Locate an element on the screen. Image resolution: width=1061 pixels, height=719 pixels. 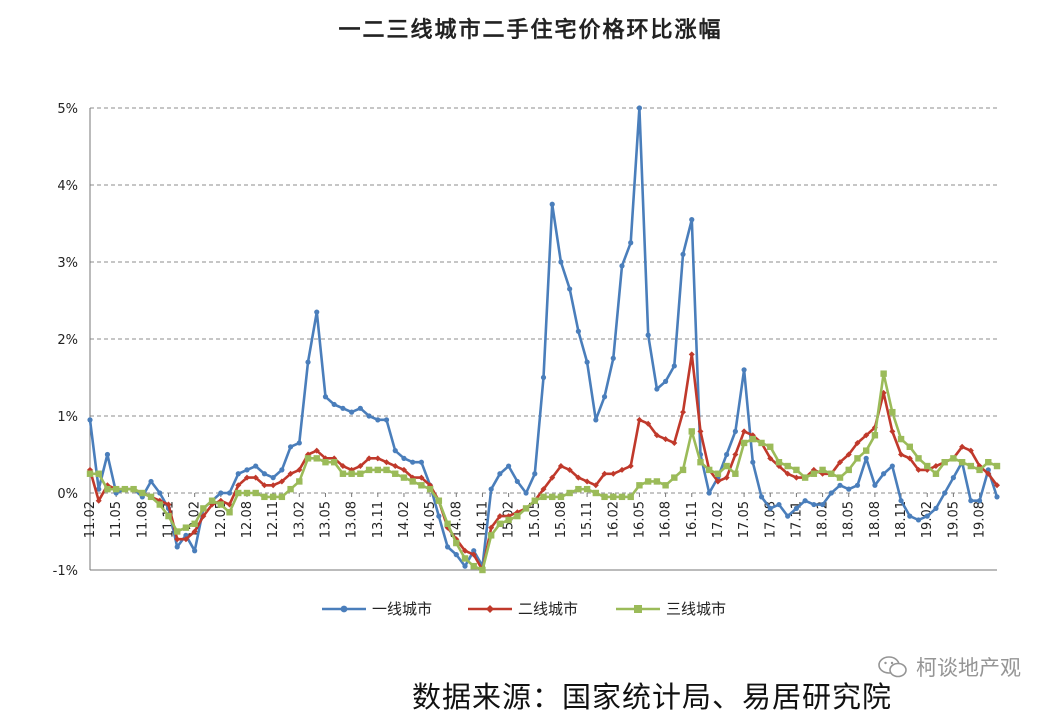
y-tick-label: 2% is located at coordinates (67, 340).